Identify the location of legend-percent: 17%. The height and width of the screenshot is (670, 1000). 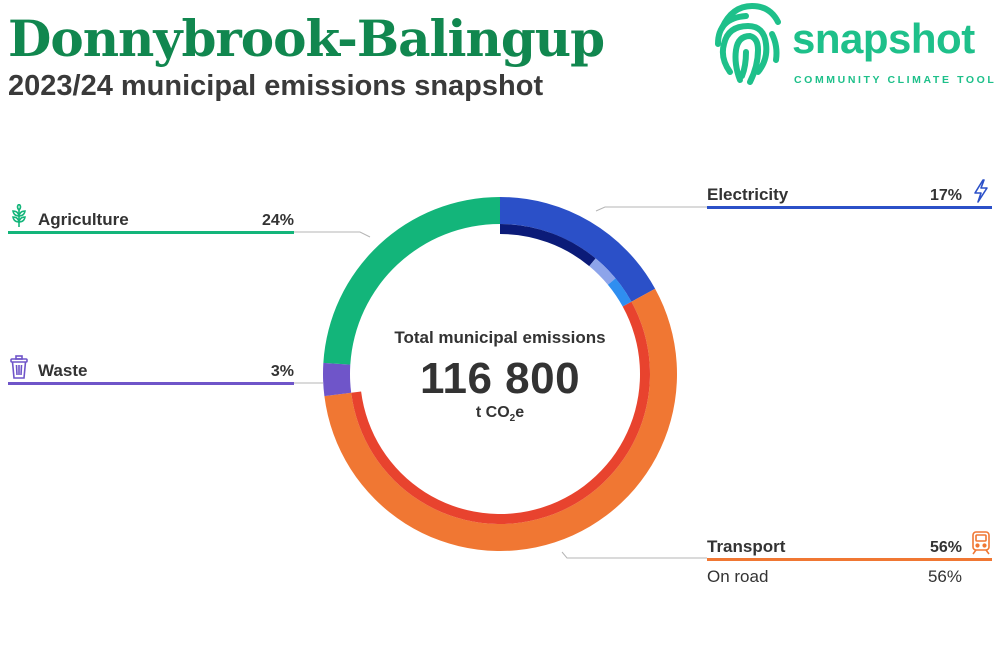
(945, 195).